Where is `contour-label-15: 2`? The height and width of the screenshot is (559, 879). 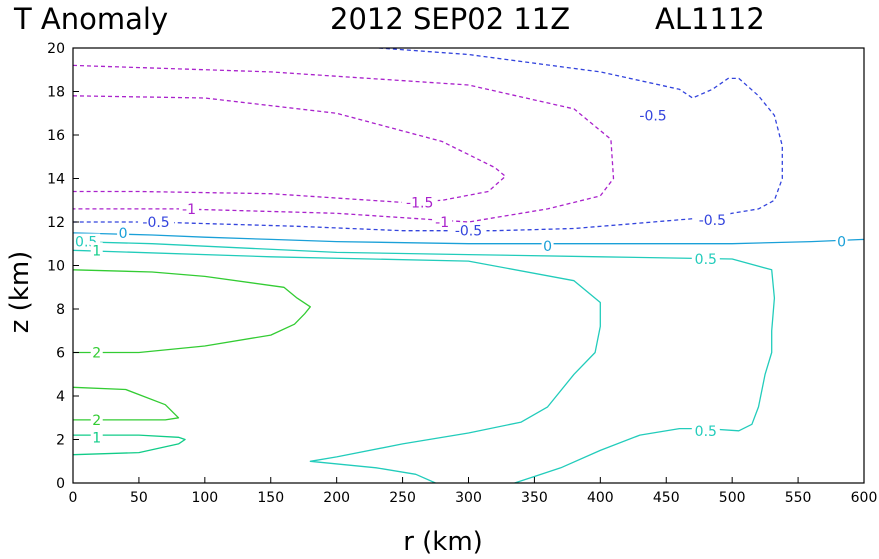
contour-label-15: 2 is located at coordinates (96, 353).